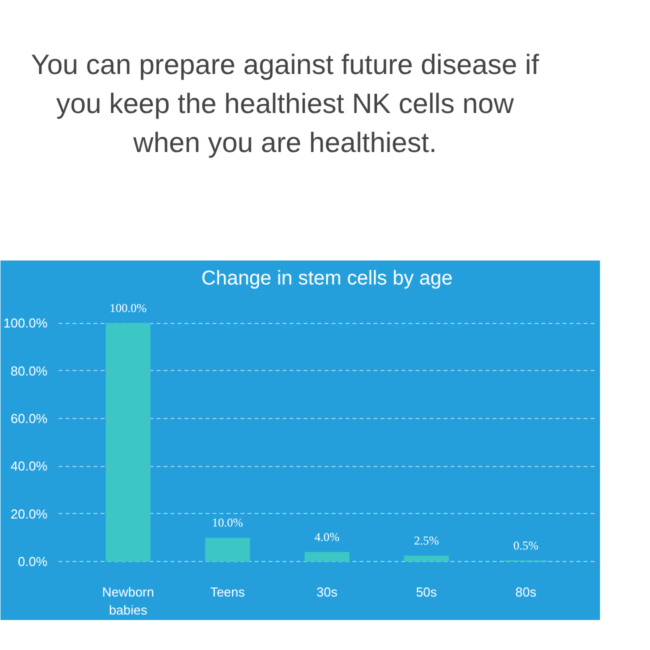 The image size is (650, 650). What do you see at coordinates (327, 279) in the screenshot?
I see `chart-title: Change in stem cells by age` at bounding box center [327, 279].